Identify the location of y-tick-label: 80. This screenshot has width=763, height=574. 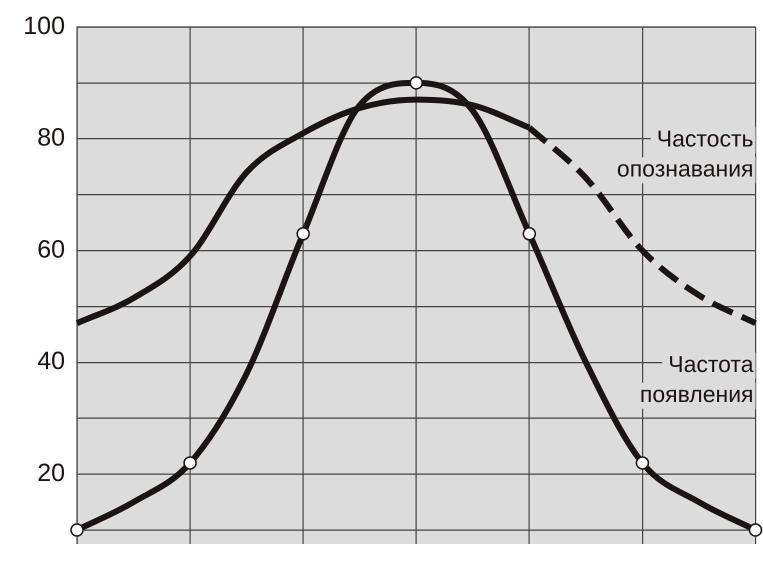
(51, 138).